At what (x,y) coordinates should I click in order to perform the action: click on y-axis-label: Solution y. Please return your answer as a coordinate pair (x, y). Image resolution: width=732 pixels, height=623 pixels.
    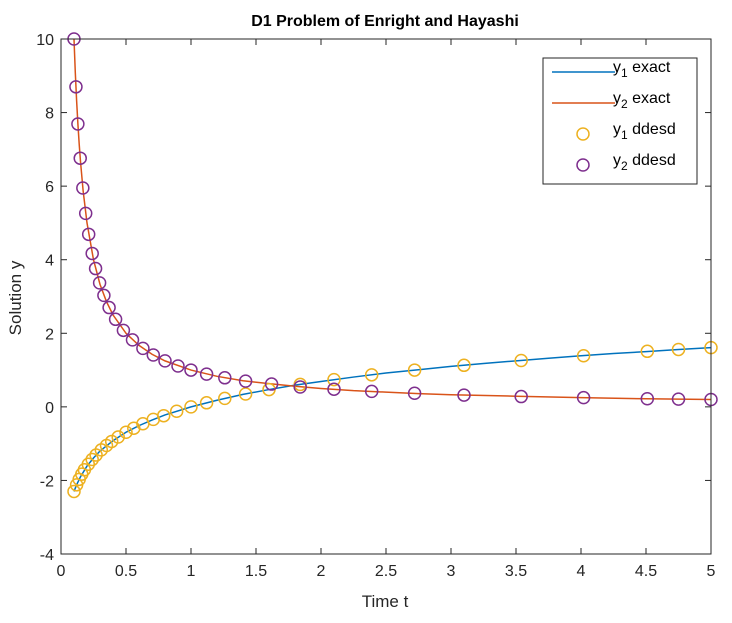
    Looking at the image, I should click on (15, 297).